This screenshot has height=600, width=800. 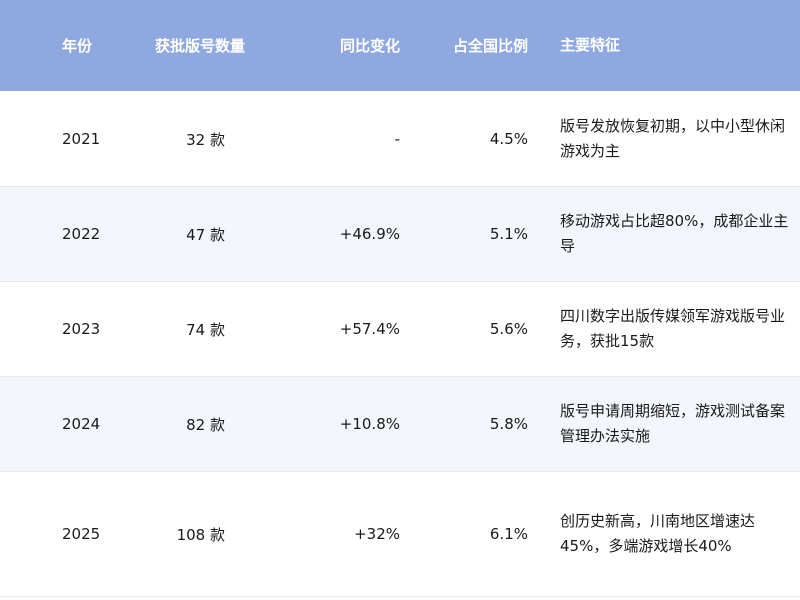 What do you see at coordinates (508, 234) in the screenshot?
I see `cell-national-share: 5.1%` at bounding box center [508, 234].